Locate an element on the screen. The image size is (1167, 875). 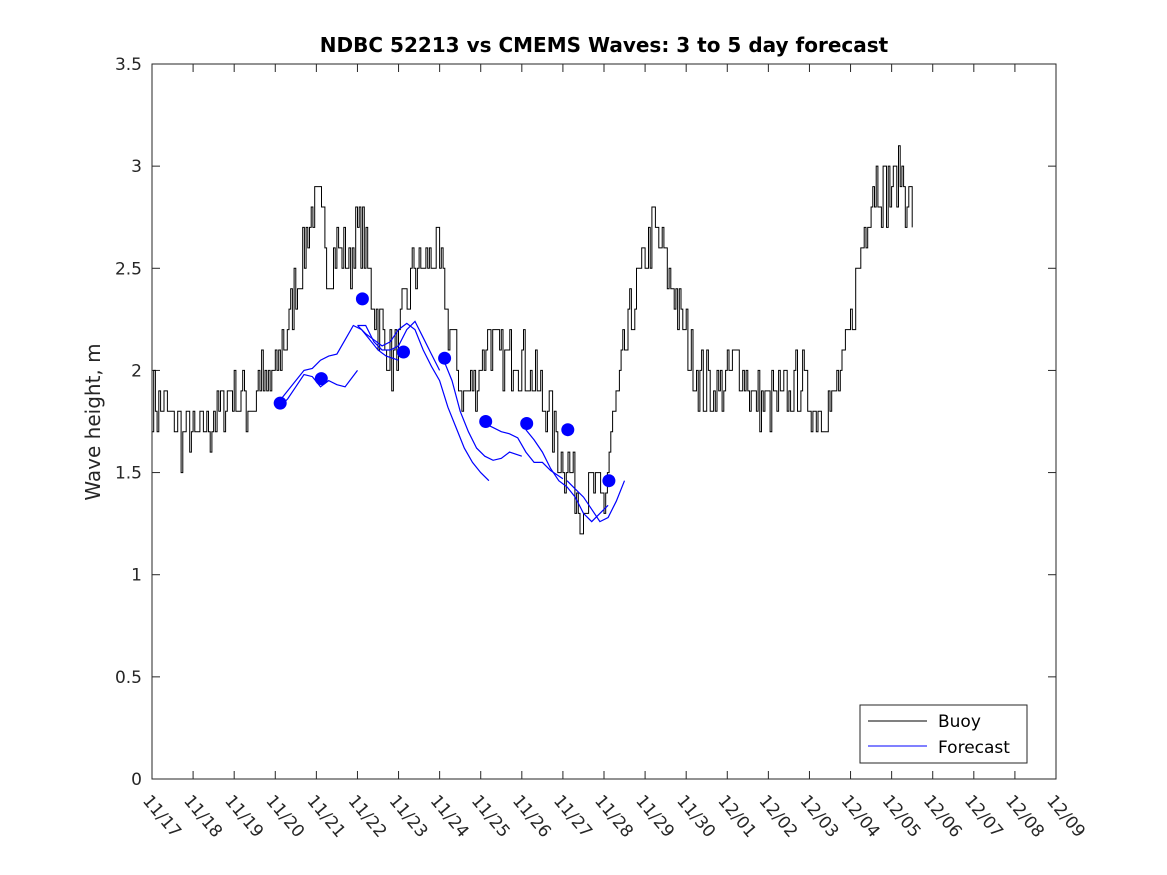
x-tick-label: 12/03 is located at coordinates (819, 816).